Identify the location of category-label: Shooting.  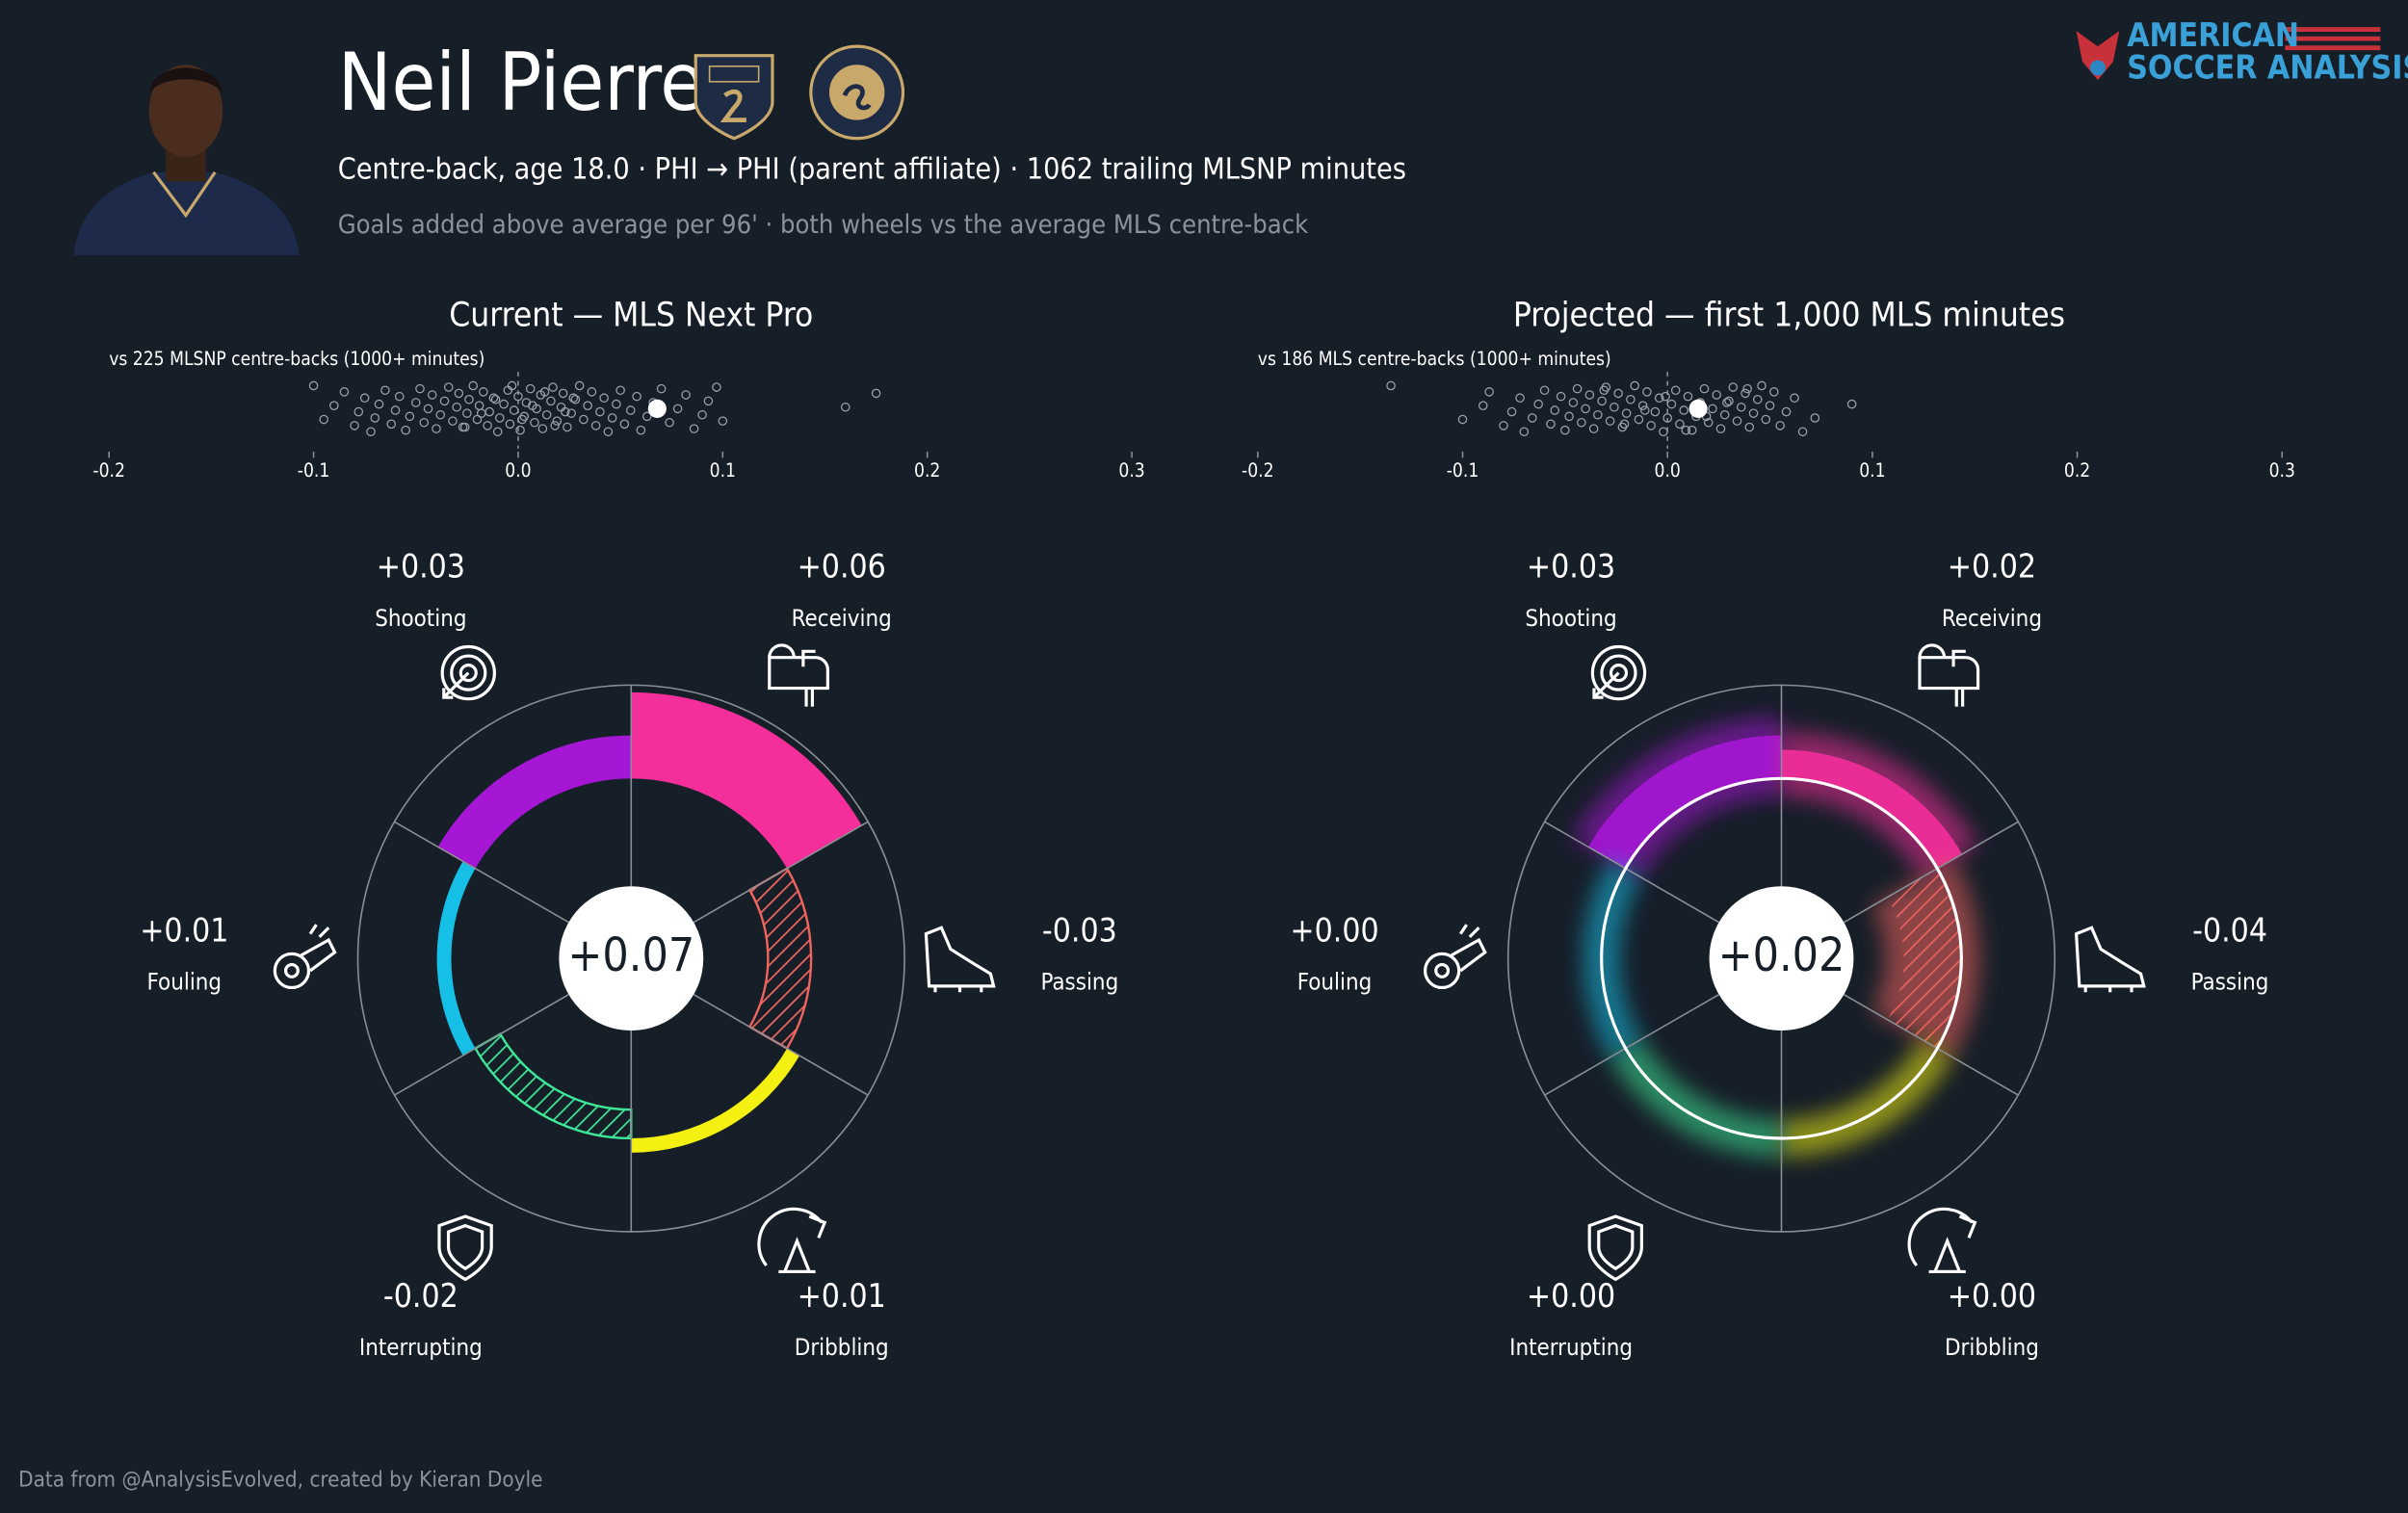
(420, 618).